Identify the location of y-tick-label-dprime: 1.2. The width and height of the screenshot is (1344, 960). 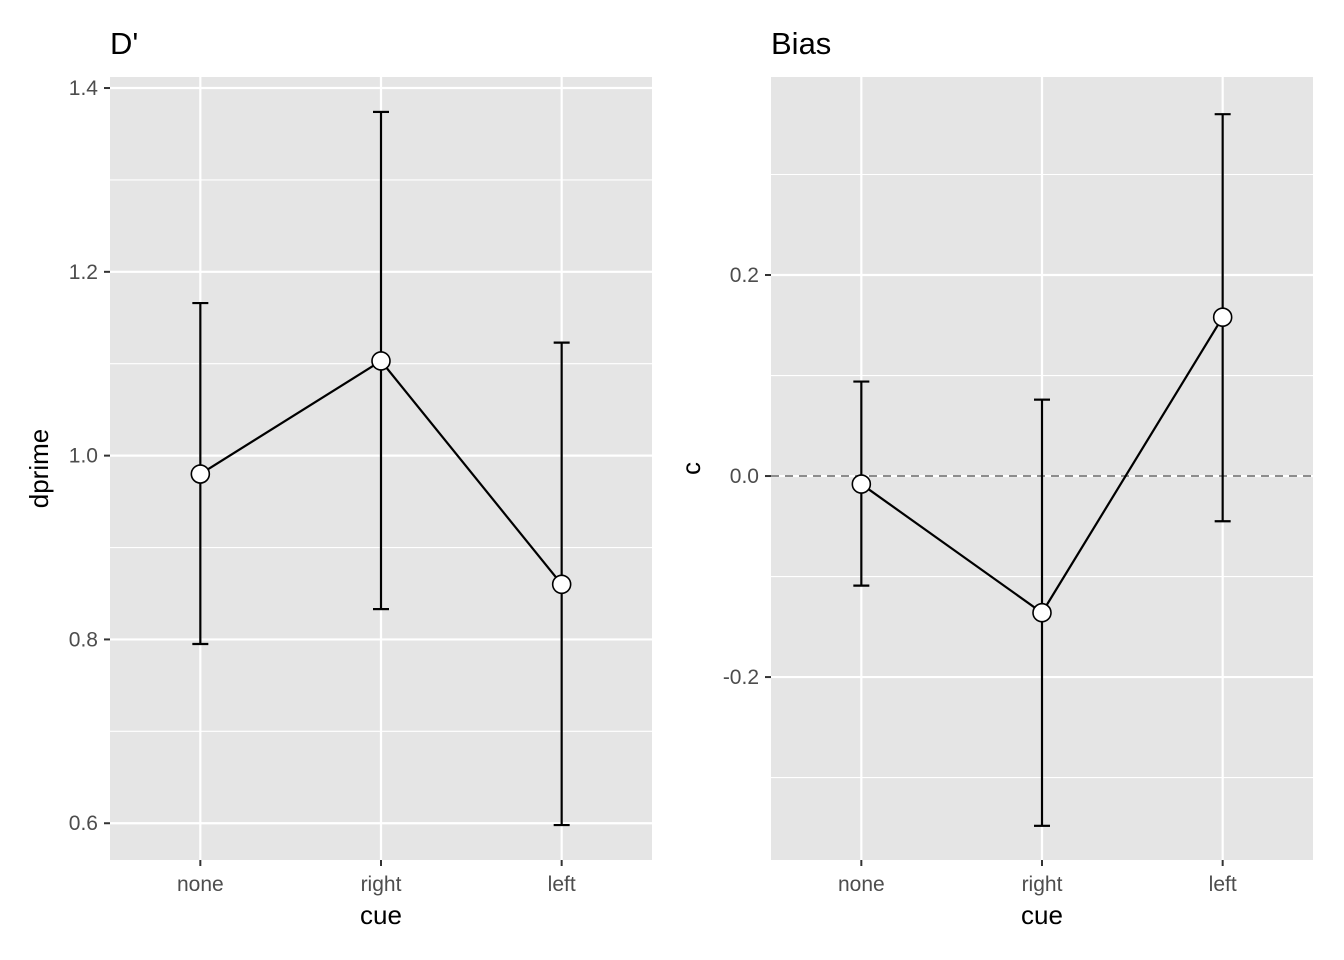
(83, 272).